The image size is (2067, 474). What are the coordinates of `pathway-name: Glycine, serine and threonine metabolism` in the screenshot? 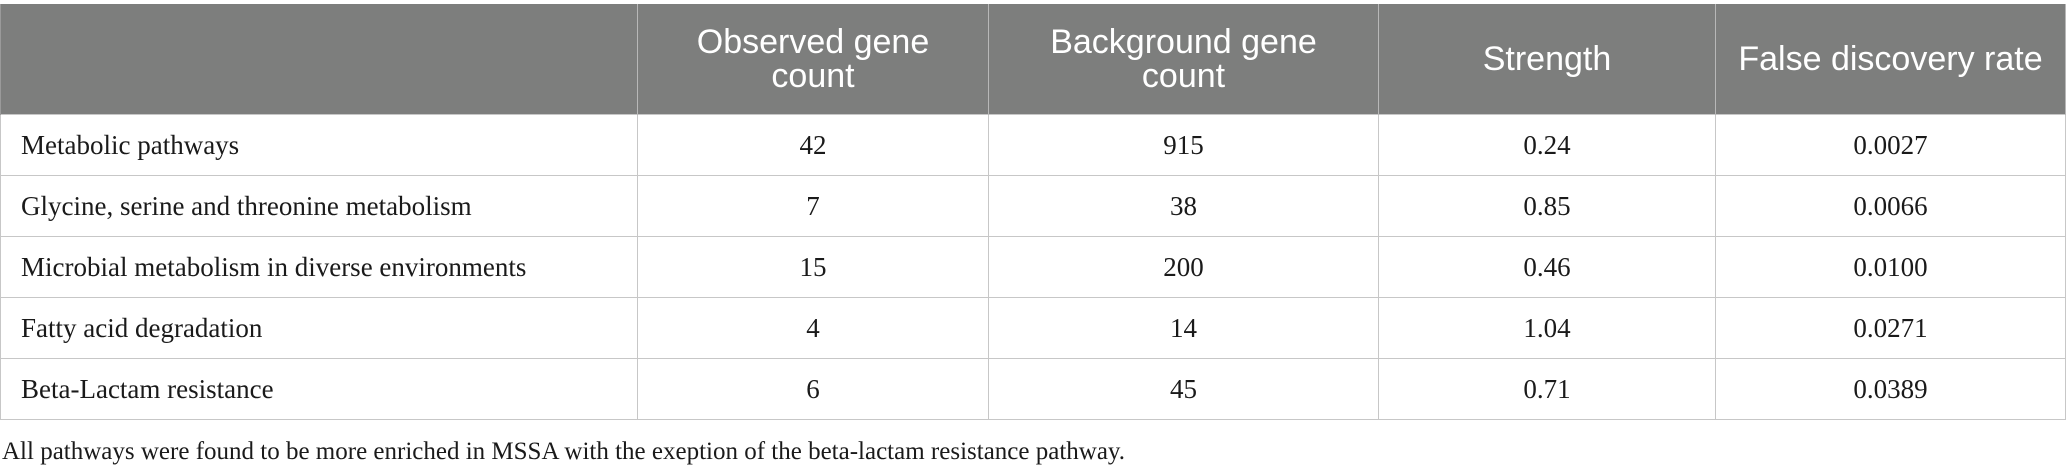 It's located at (319, 206).